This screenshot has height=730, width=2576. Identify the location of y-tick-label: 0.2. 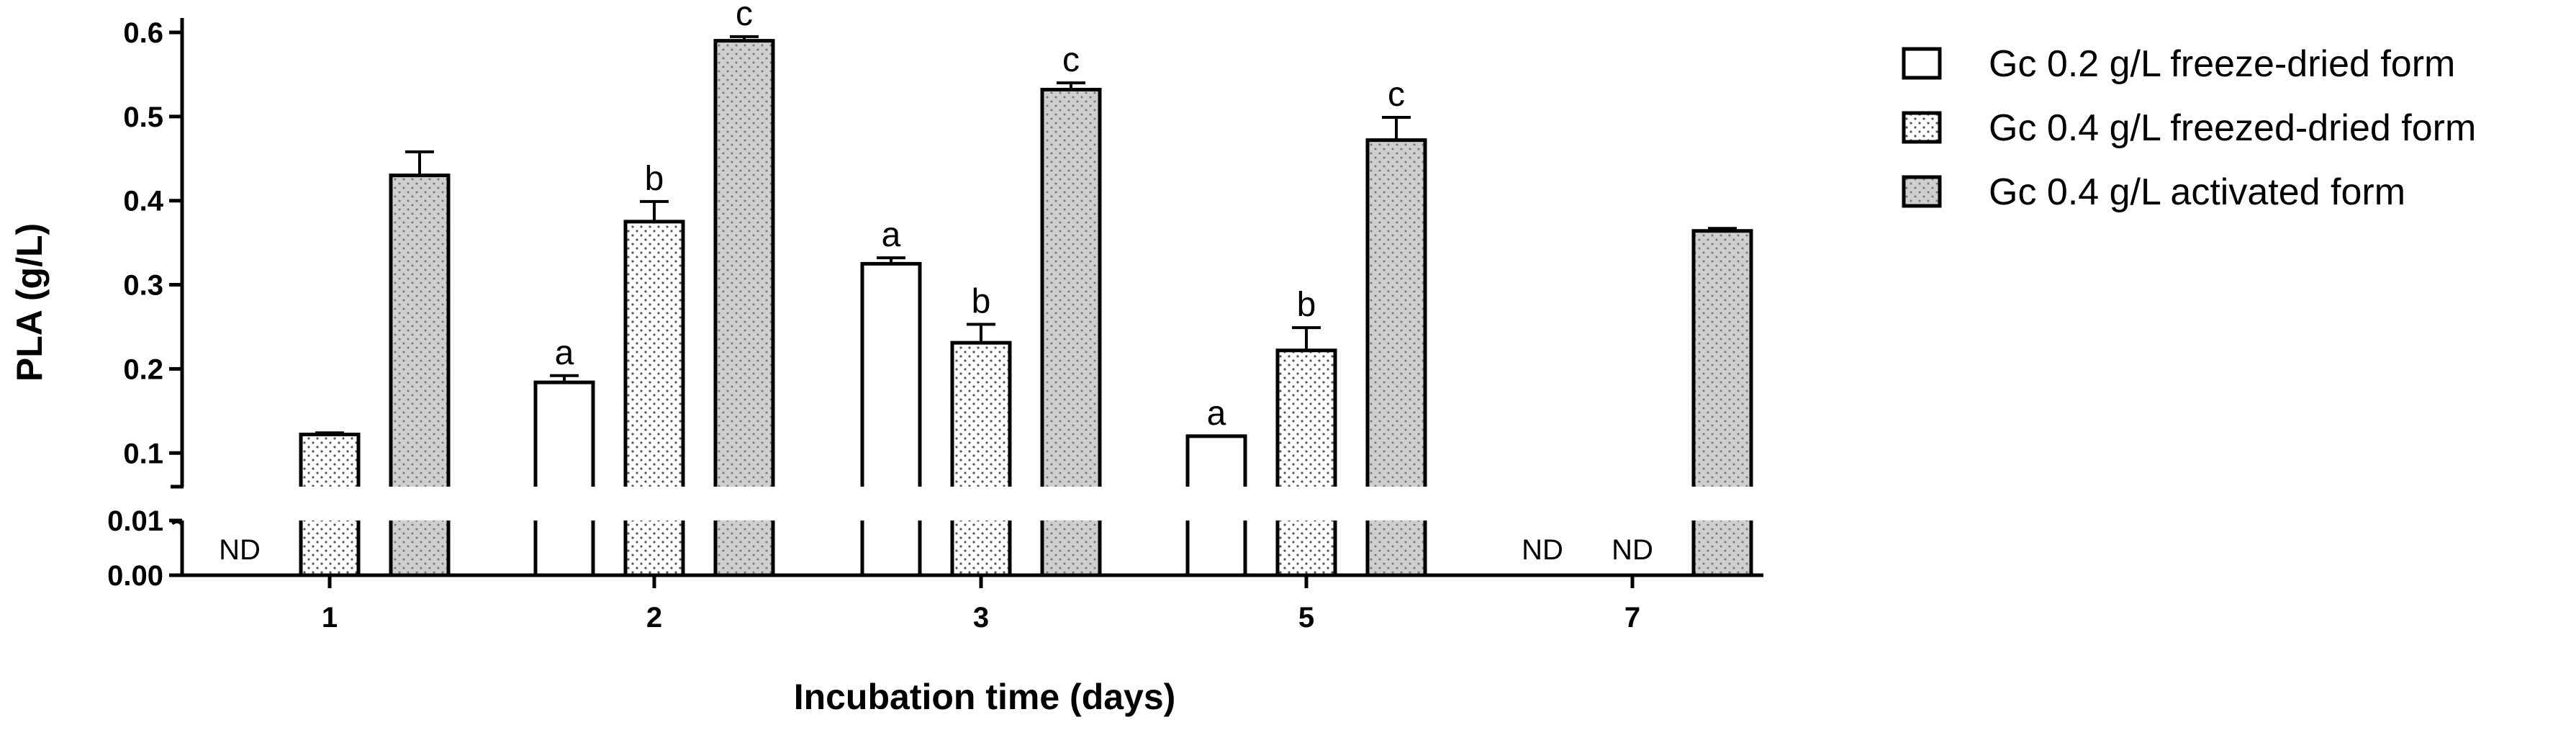
(143, 369).